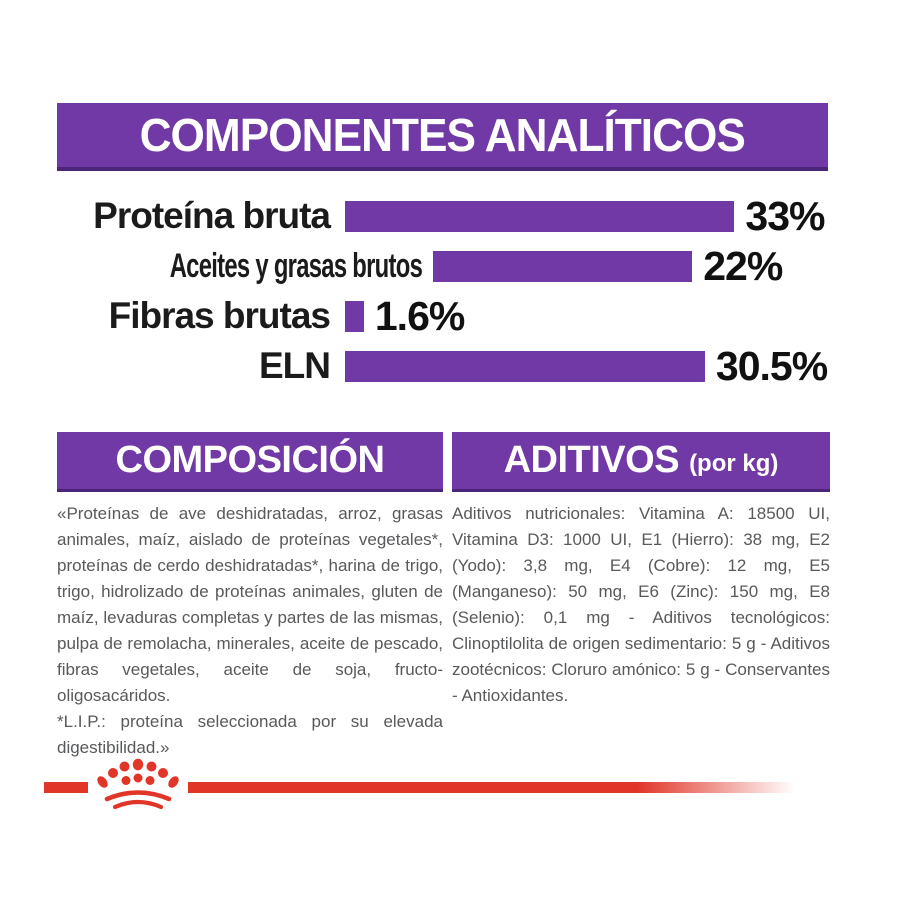  Describe the element at coordinates (419, 315) in the screenshot. I see `chart-value-label: 1.6%` at that location.